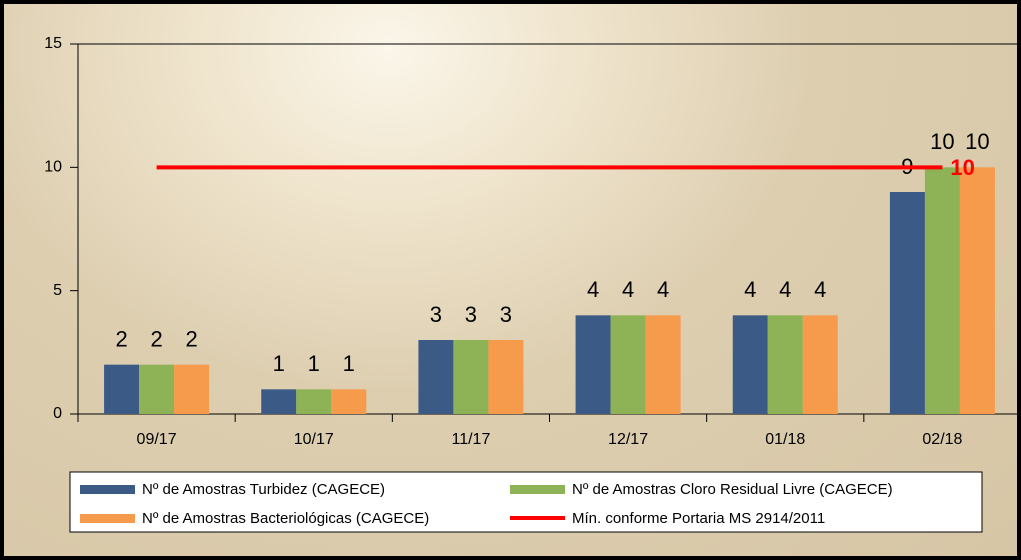 Image resolution: width=1021 pixels, height=560 pixels. I want to click on y-tick-label: 10, so click(53, 167).